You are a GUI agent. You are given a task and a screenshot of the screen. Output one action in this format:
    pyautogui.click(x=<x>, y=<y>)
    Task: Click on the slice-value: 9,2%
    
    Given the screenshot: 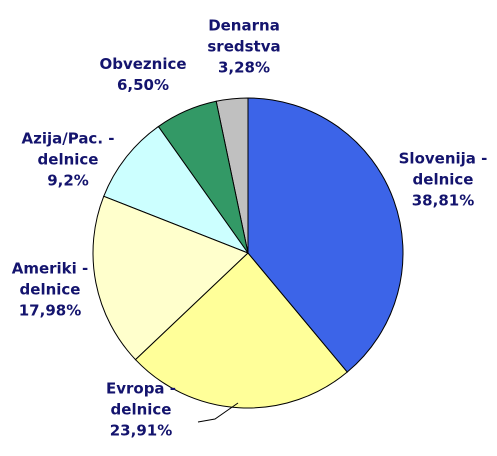 What is the action you would take?
    pyautogui.click(x=68, y=180)
    